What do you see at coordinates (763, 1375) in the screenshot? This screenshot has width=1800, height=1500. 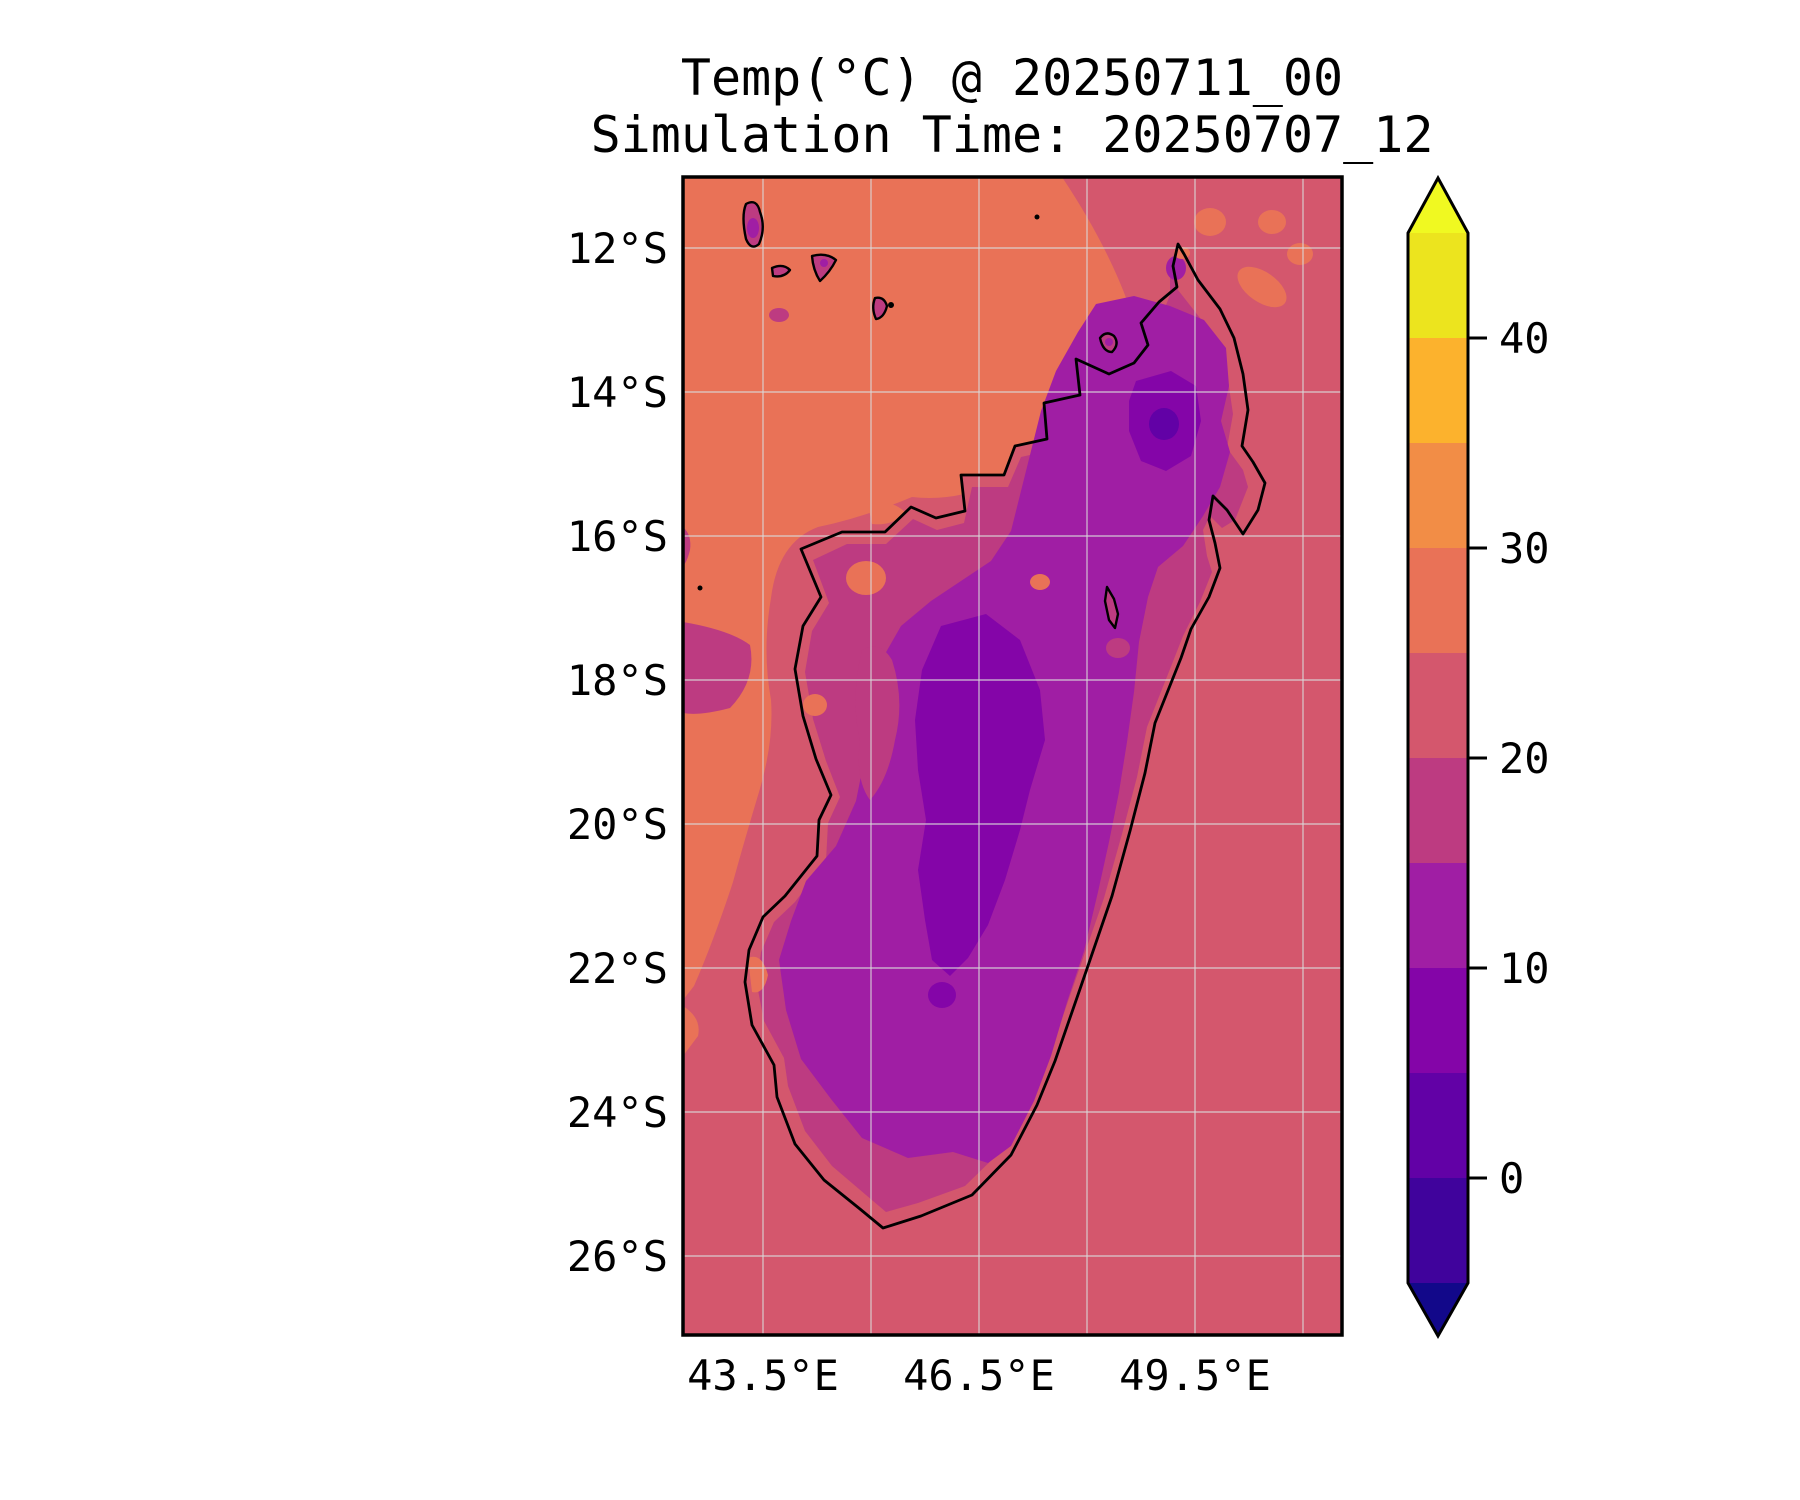 I see `longitude-tick-label: 43.5°E` at bounding box center [763, 1375].